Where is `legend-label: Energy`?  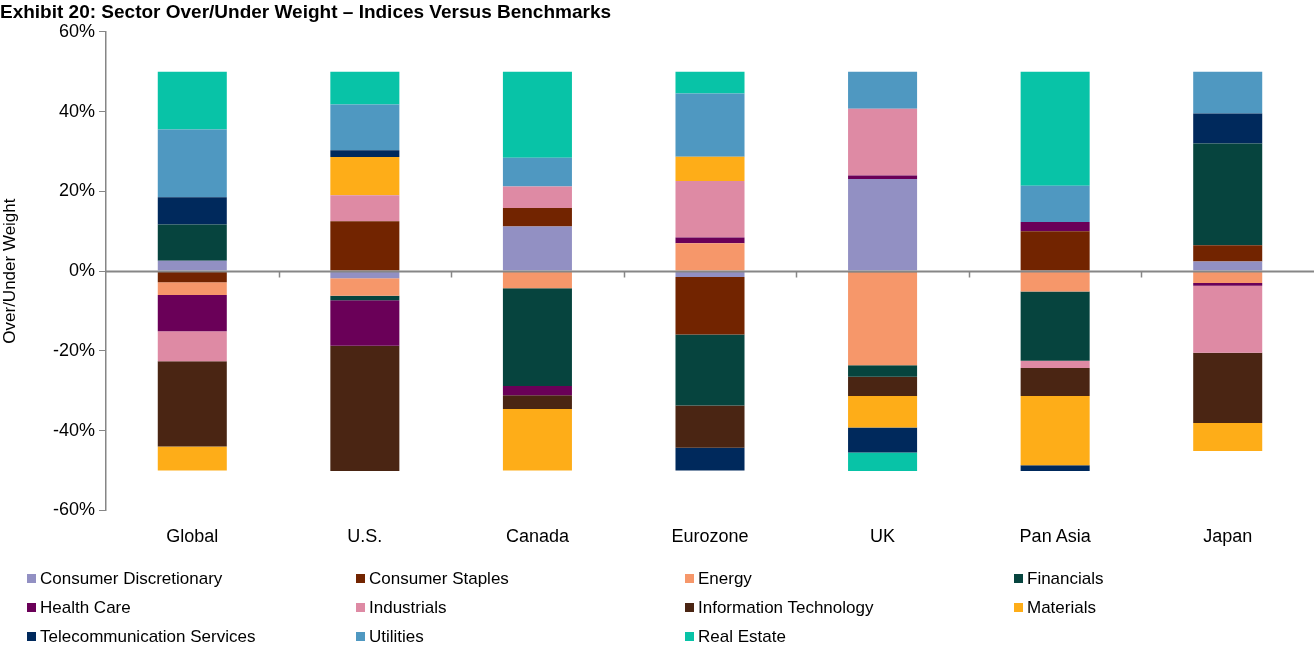
legend-label: Energy is located at coordinates (725, 578).